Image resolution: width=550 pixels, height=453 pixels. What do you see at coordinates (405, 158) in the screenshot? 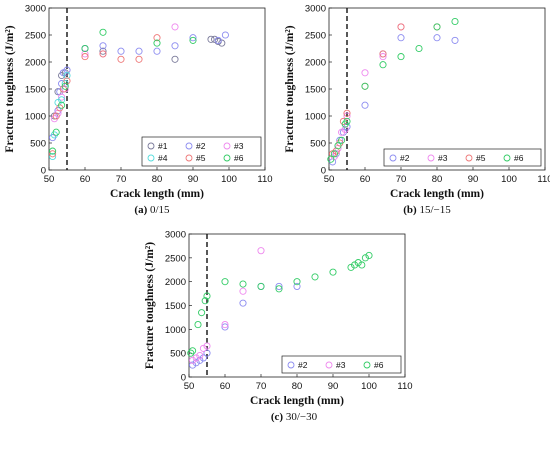
I see `legend-label: #2` at bounding box center [405, 158].